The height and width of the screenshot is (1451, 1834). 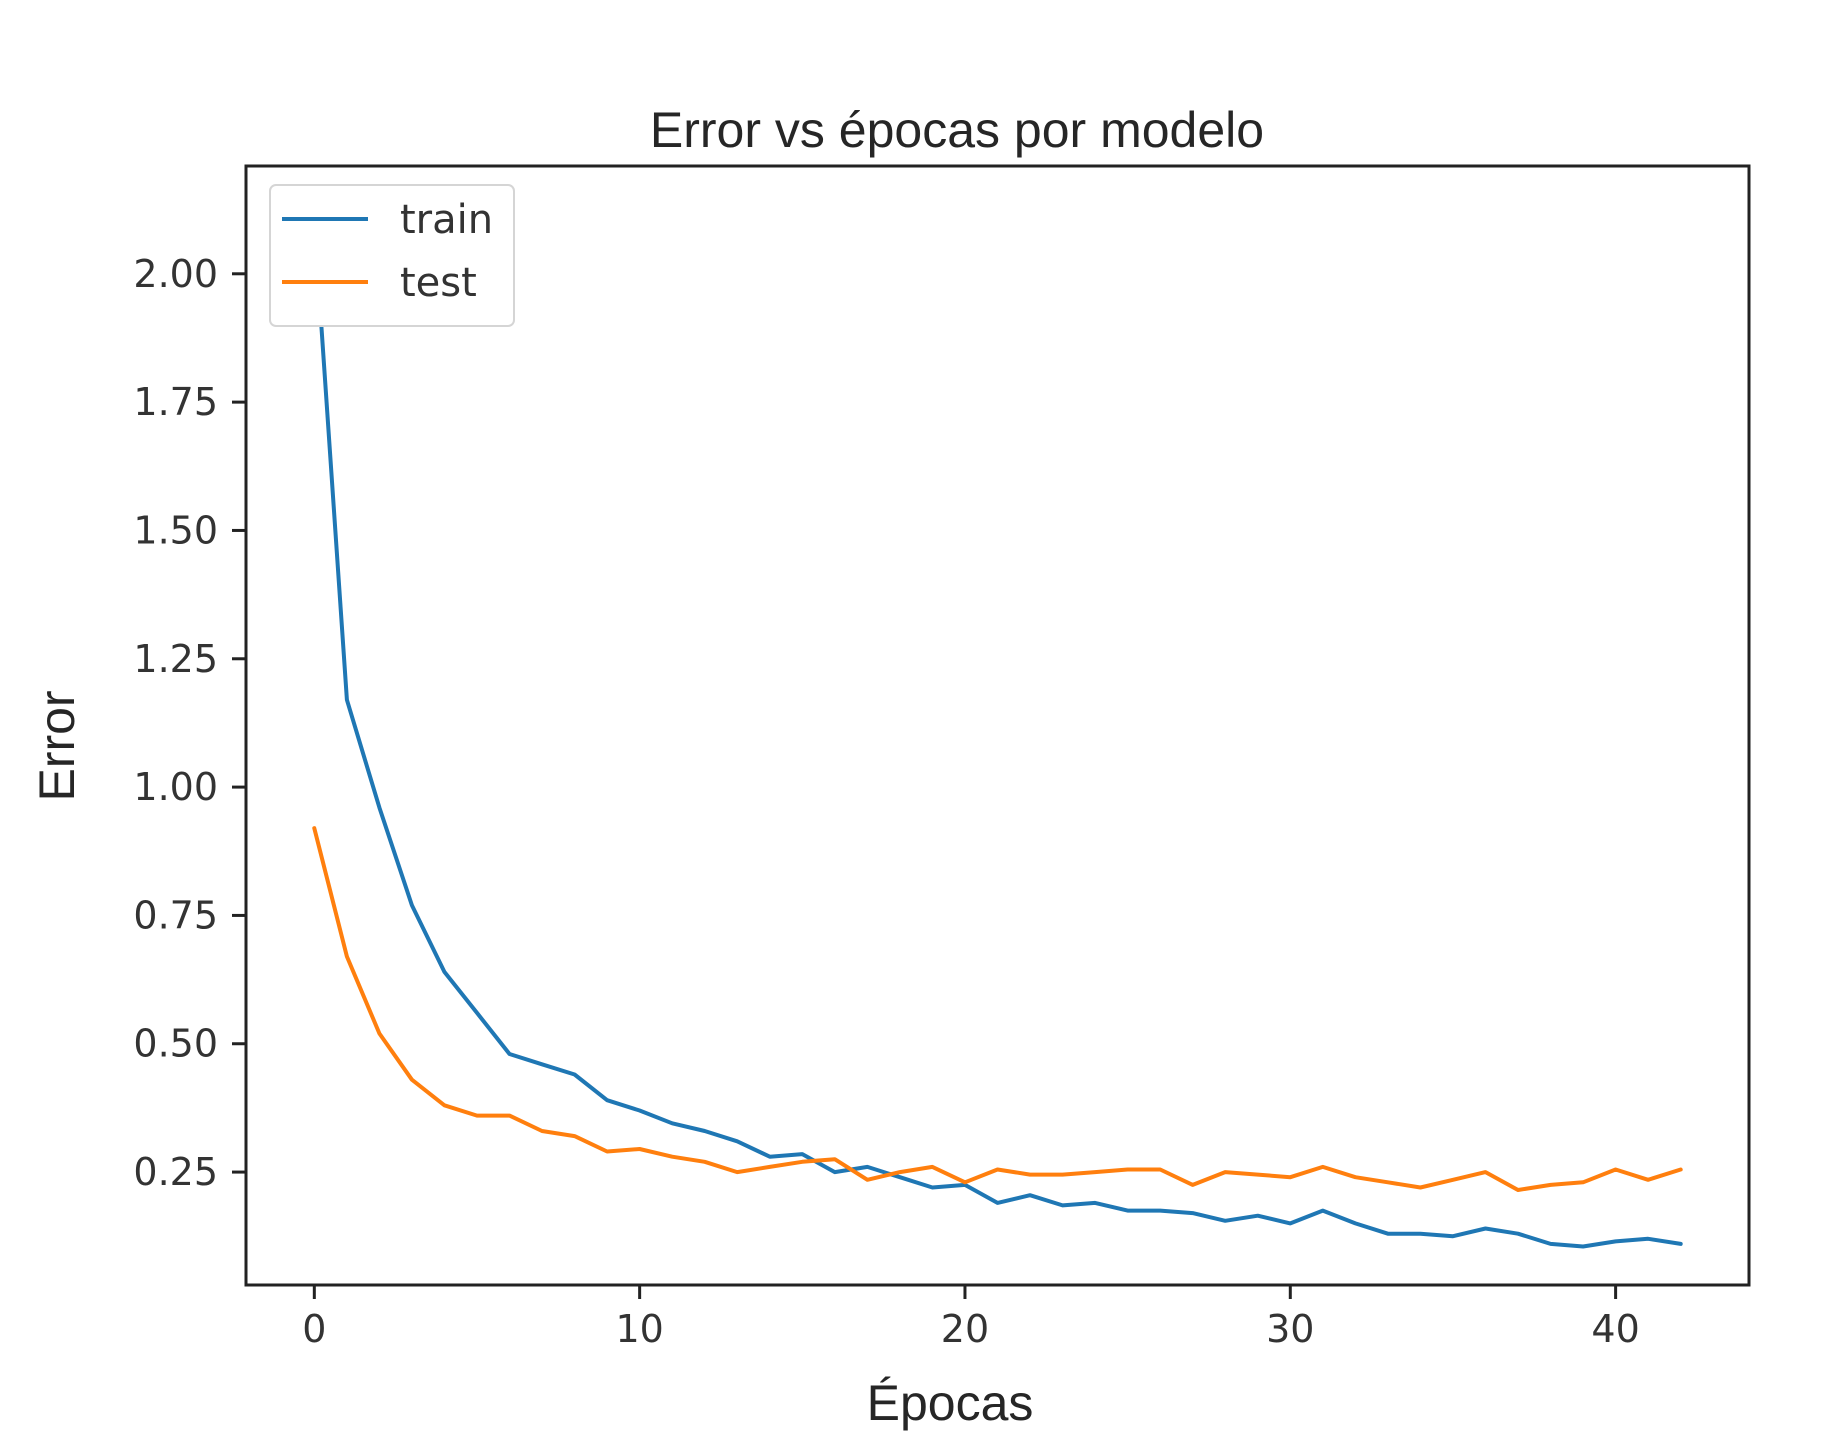 What do you see at coordinates (438, 283) in the screenshot?
I see `legend-label-test: test` at bounding box center [438, 283].